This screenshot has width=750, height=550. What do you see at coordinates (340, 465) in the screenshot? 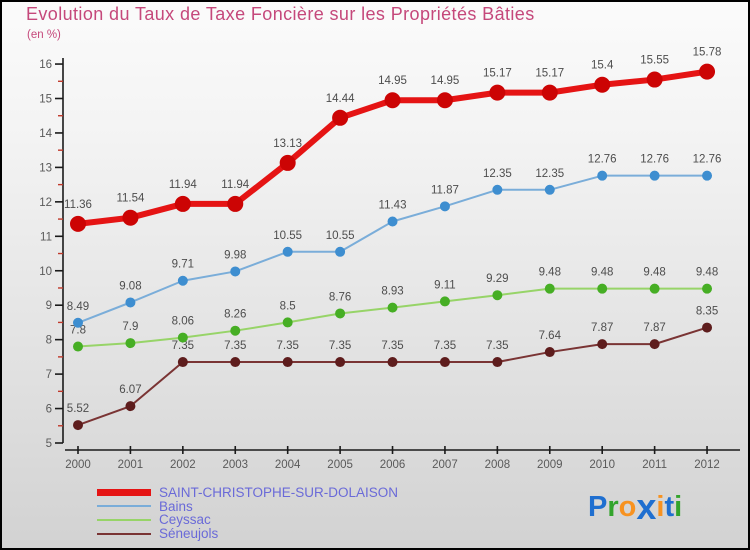
I see `x-tick-label: 2005` at bounding box center [340, 465].